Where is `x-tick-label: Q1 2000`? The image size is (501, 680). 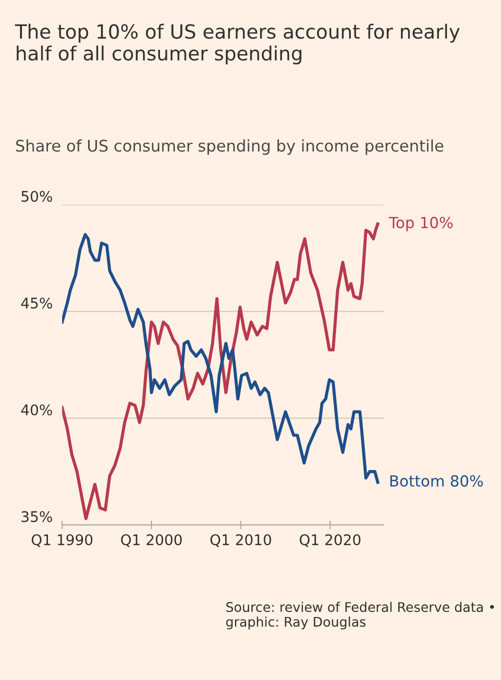
x-tick-label: Q1 2000 is located at coordinates (151, 540).